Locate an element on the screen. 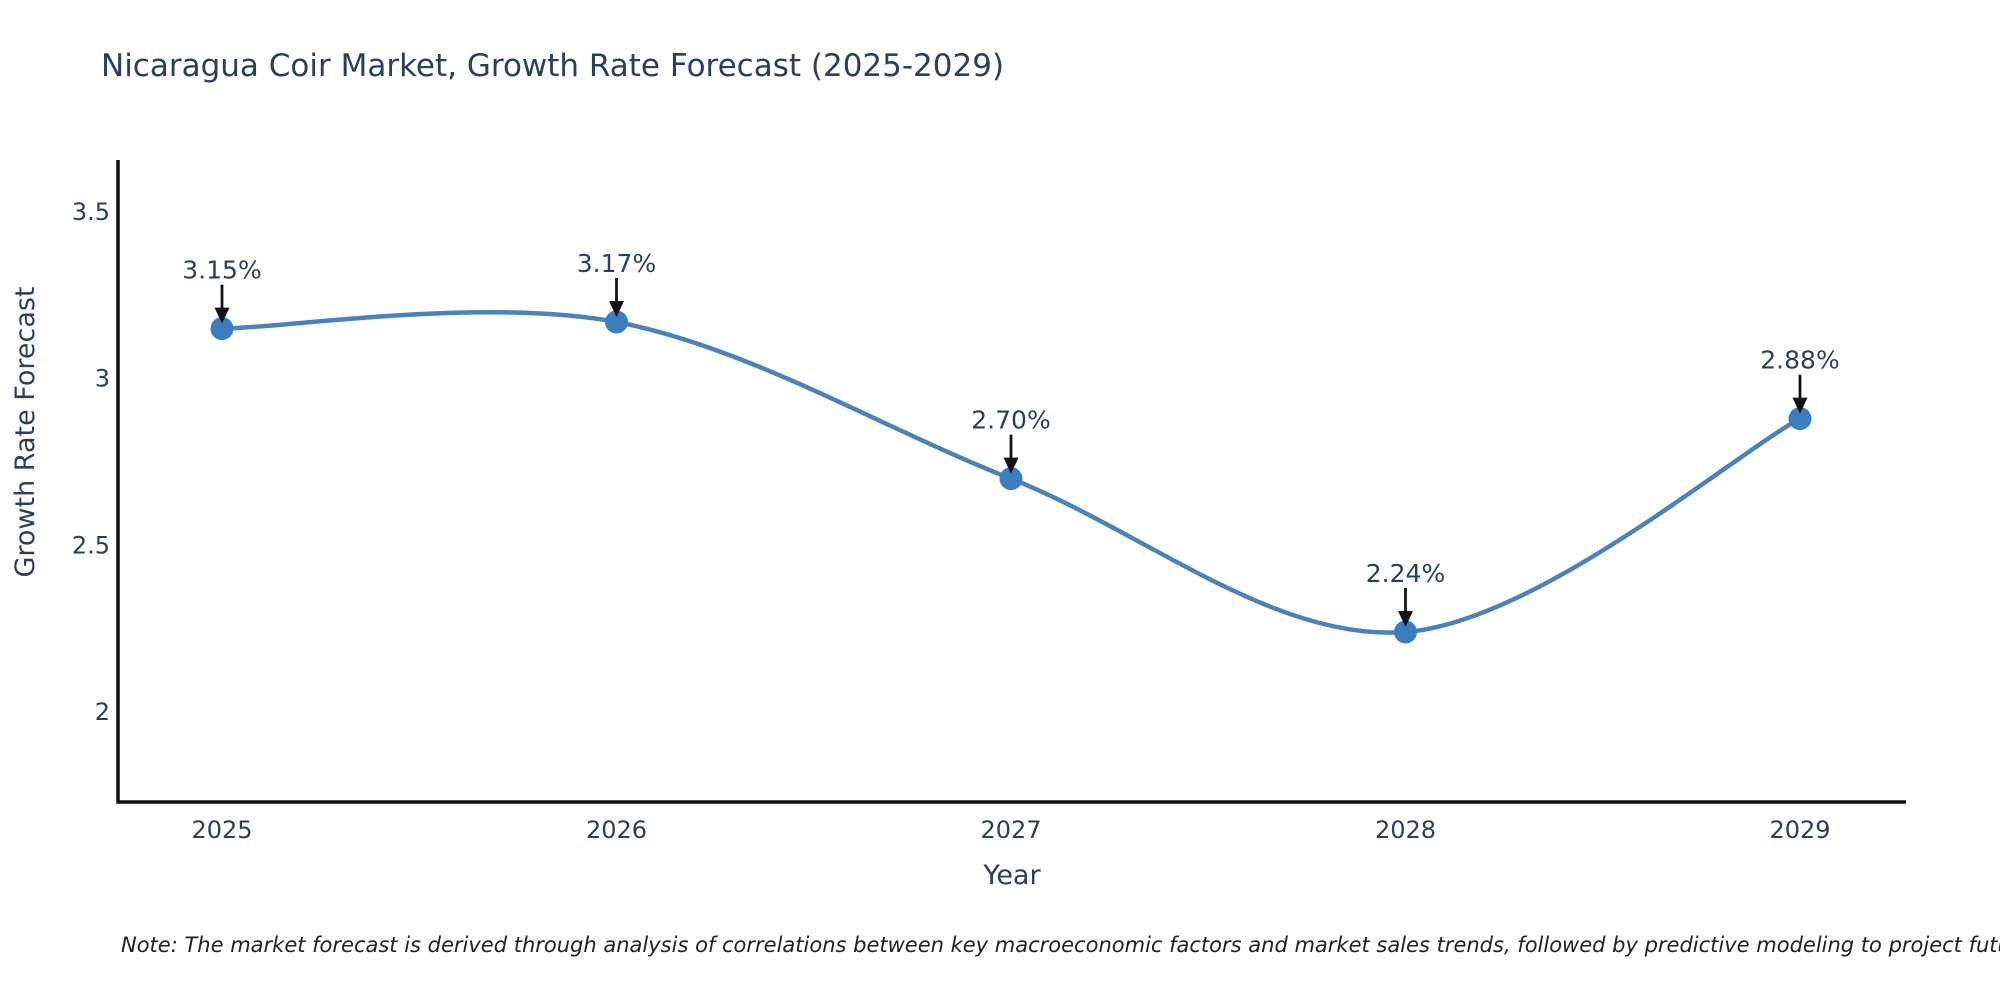 The image size is (2000, 1000). data-point-label: 2.24% is located at coordinates (1405, 573).